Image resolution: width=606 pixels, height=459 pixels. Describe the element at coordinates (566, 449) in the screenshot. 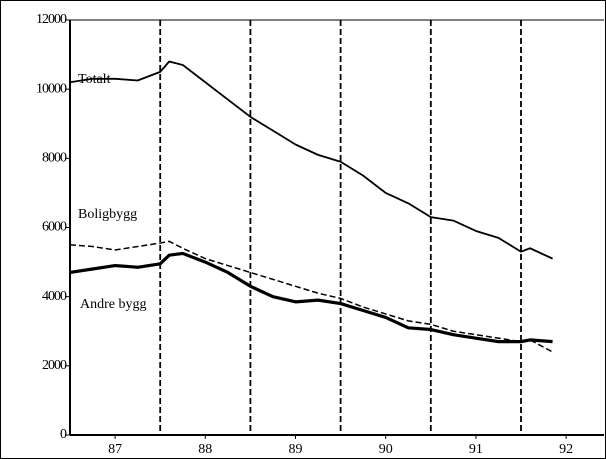

I see `x-tick-label: 92` at that location.